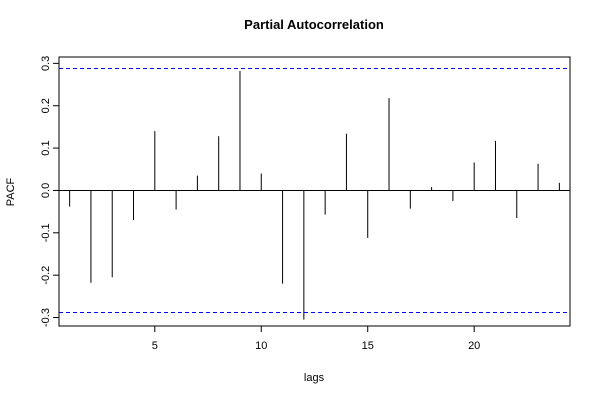 Image resolution: width=599 pixels, height=400 pixels. I want to click on y-axis: -0.3 -0.2 -0.1 0.0 0.1 0.2 0.3, so click(49, 191).